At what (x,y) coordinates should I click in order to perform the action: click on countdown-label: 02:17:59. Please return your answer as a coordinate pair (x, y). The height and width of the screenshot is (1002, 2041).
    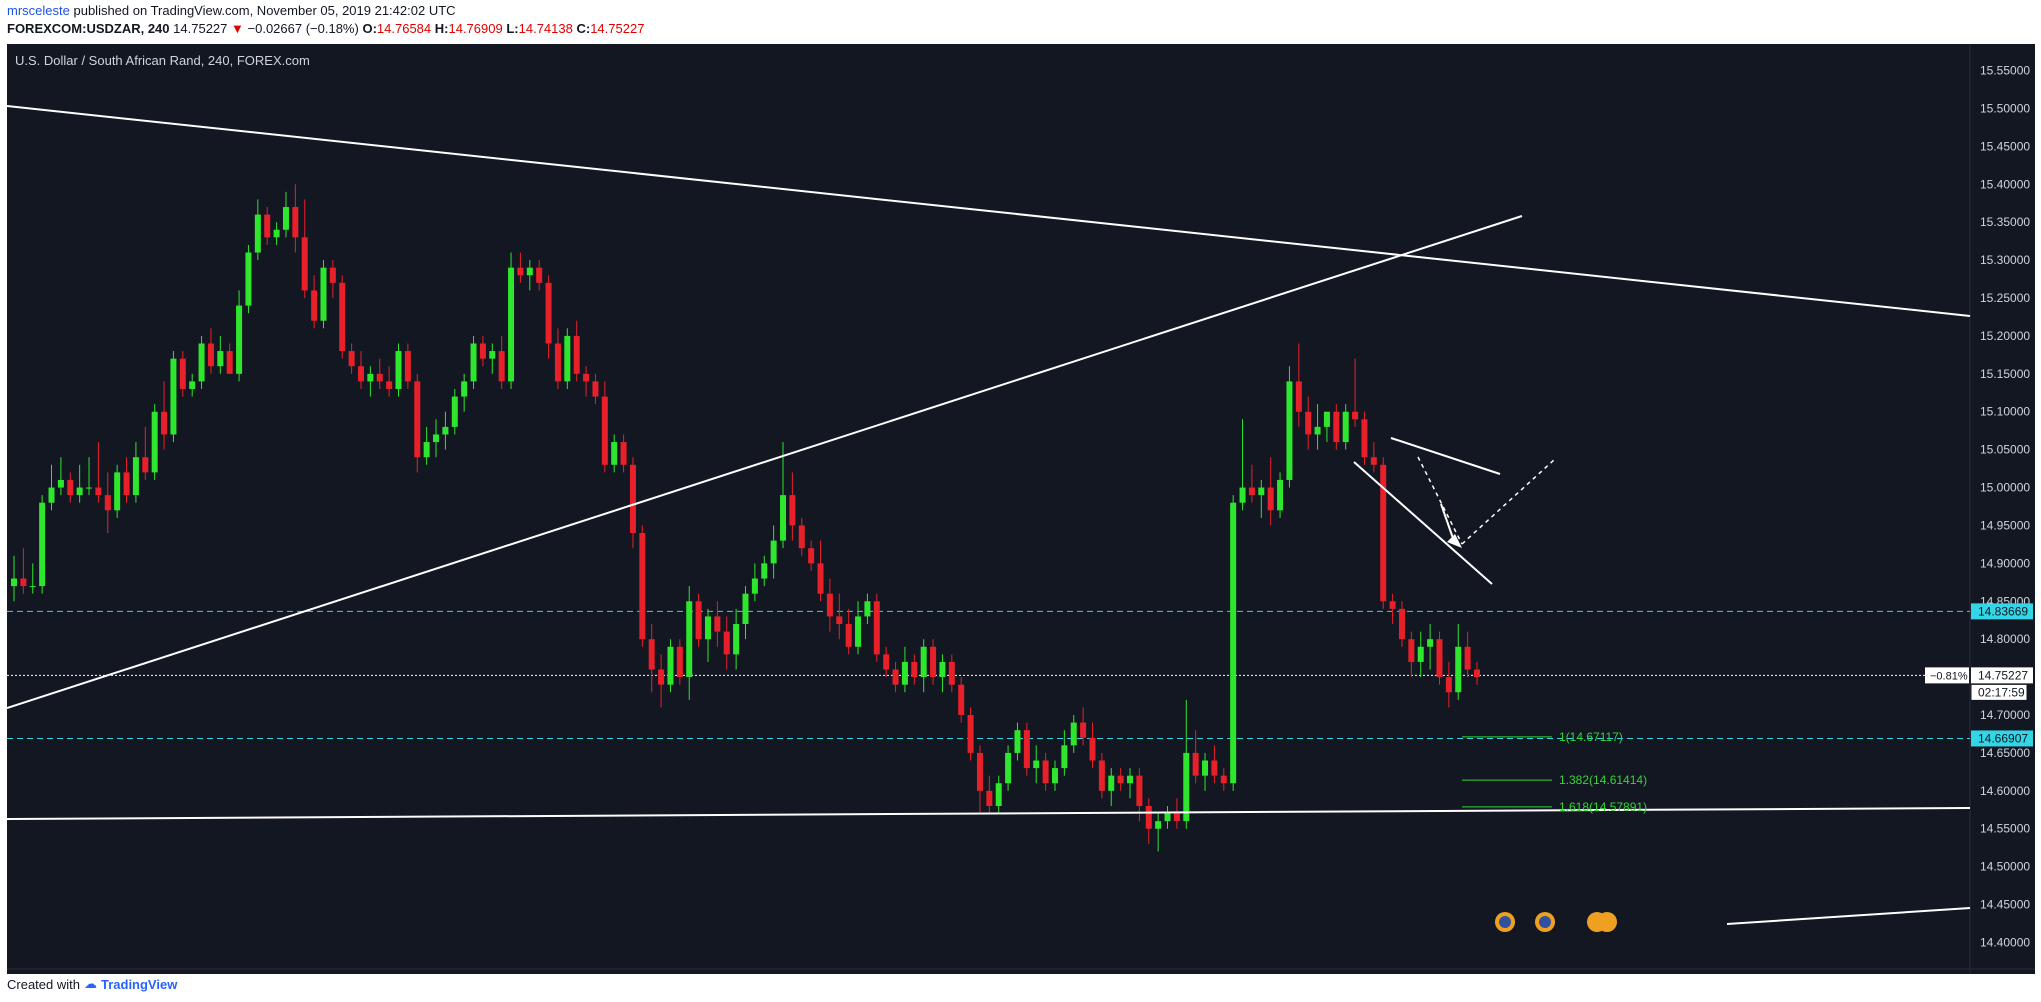
    Looking at the image, I should click on (2001, 692).